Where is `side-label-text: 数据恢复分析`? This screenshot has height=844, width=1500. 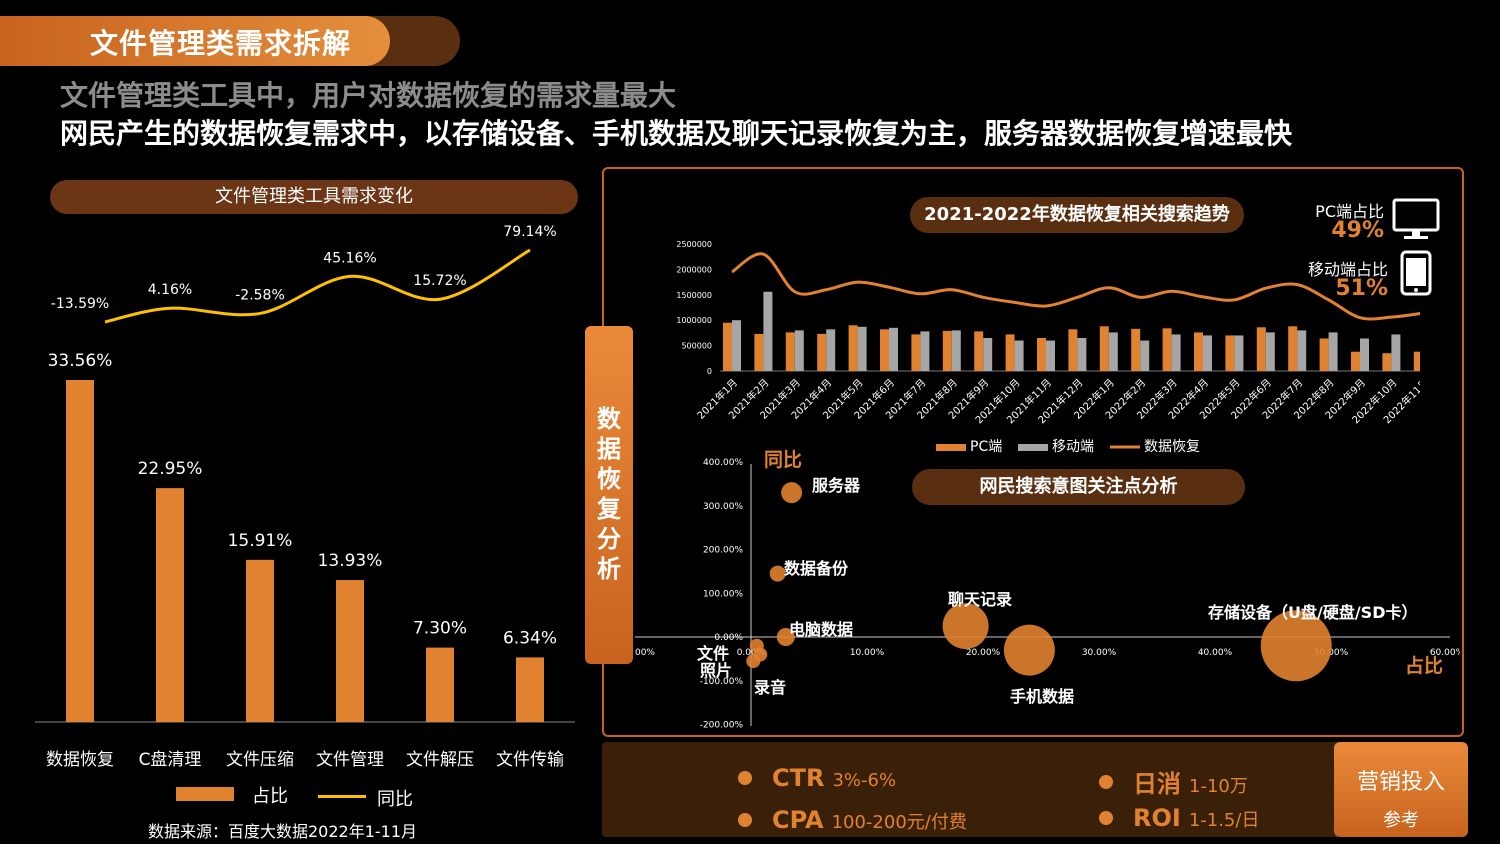
side-label-text: 数据恢复分析 is located at coordinates (609, 494).